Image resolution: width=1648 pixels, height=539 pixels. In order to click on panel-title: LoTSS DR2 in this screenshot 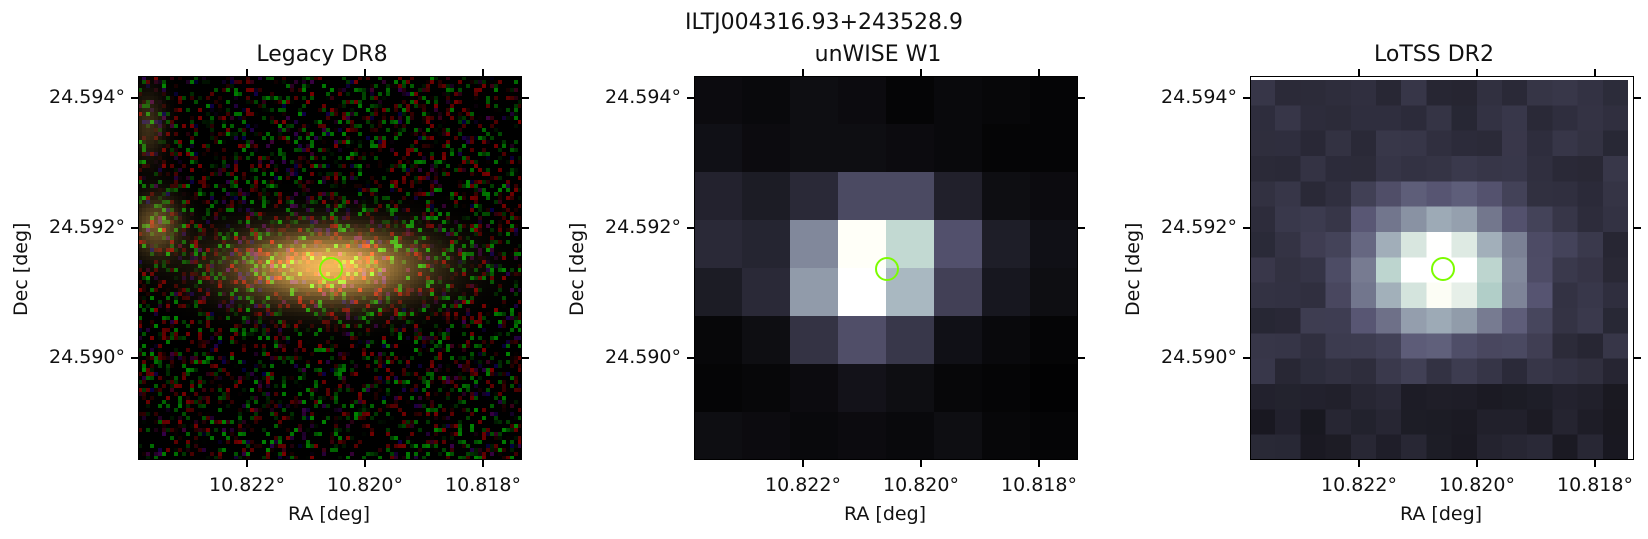, I will do `click(1434, 54)`.